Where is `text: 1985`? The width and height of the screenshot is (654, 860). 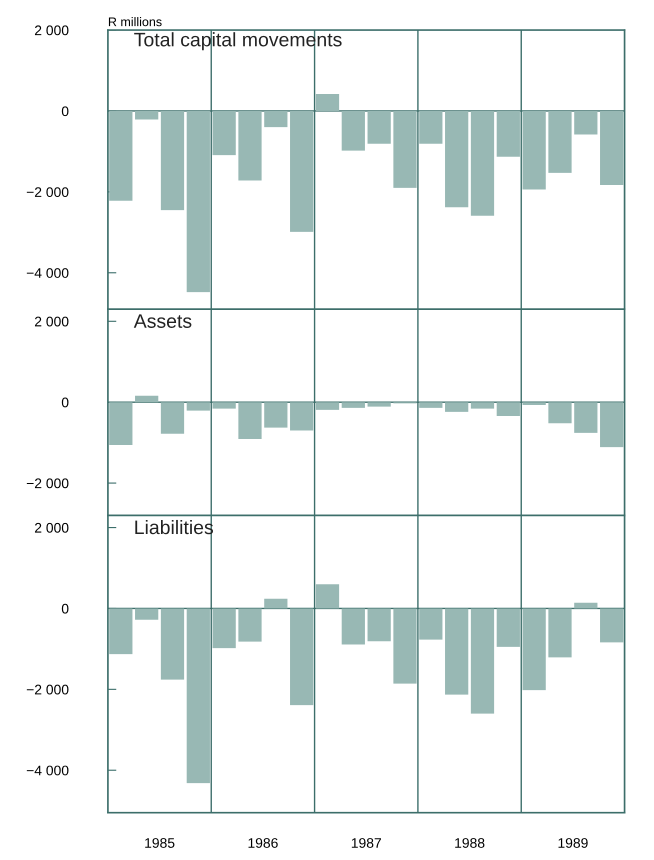 text: 1985 is located at coordinates (159, 843).